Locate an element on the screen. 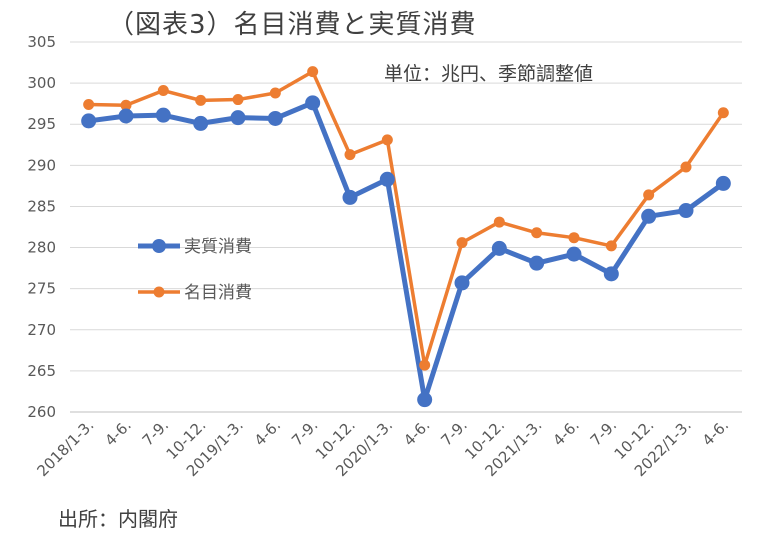 The image size is (772, 535). y-tick-label: 275 is located at coordinates (41, 289).